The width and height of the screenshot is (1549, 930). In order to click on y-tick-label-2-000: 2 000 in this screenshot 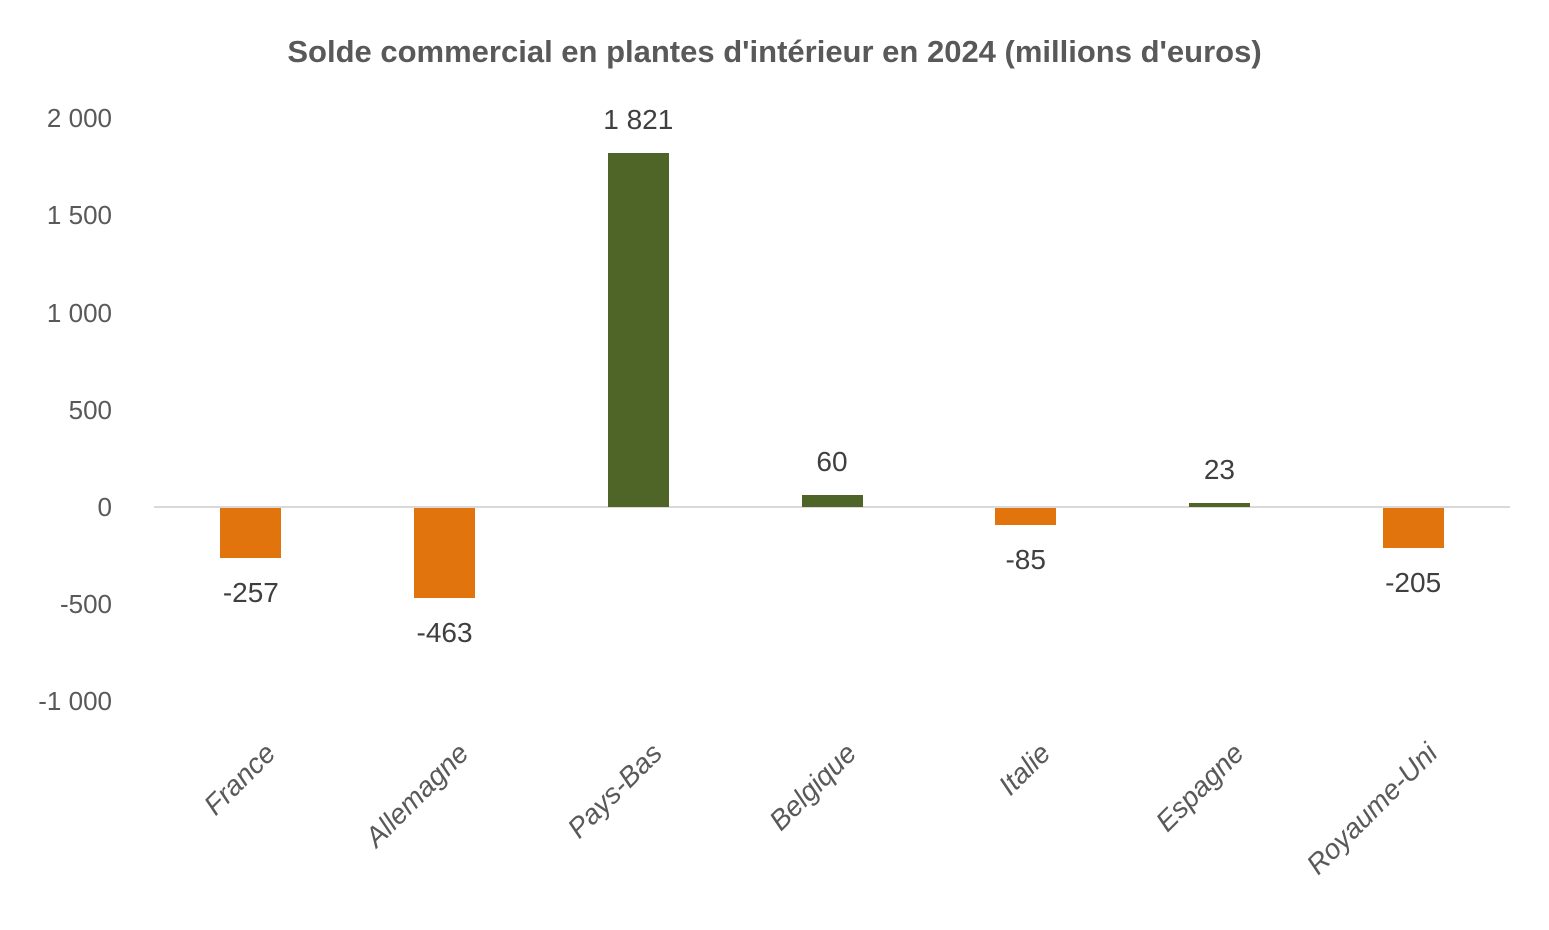, I will do `click(79, 118)`.